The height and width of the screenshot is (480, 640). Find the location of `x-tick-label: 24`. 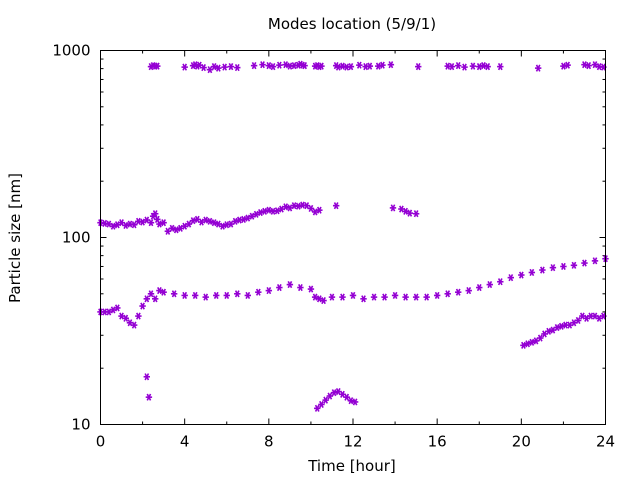

x-tick-label: 24 is located at coordinates (605, 442).